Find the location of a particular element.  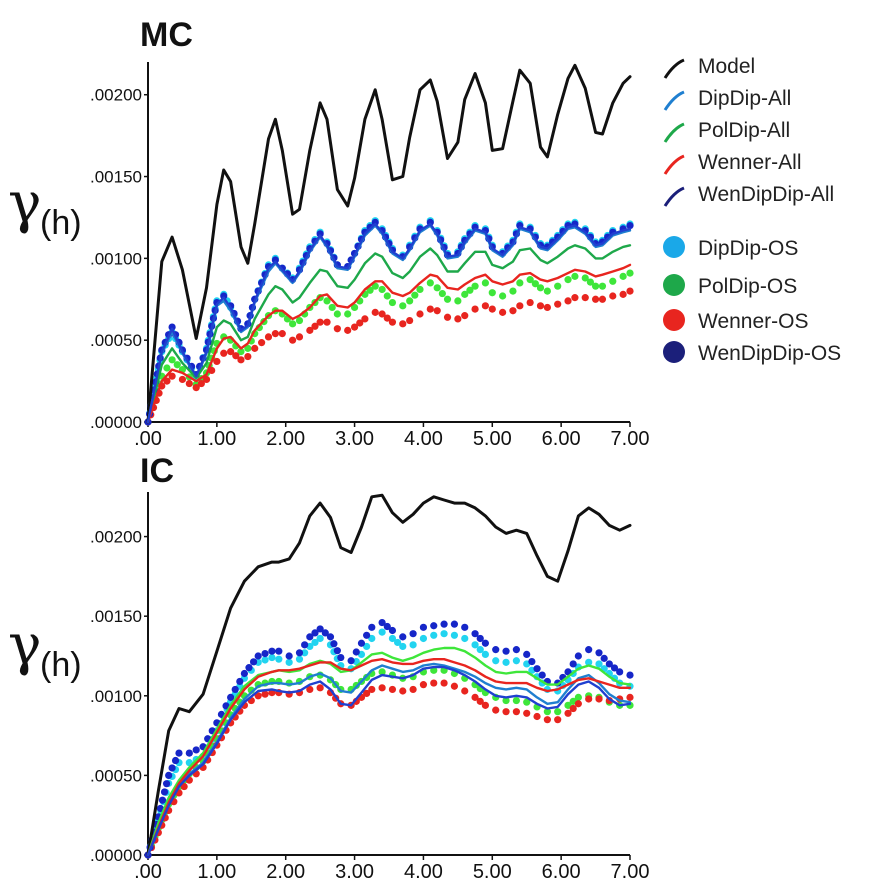

x-tick-label: 3.00 is located at coordinates (354, 870).